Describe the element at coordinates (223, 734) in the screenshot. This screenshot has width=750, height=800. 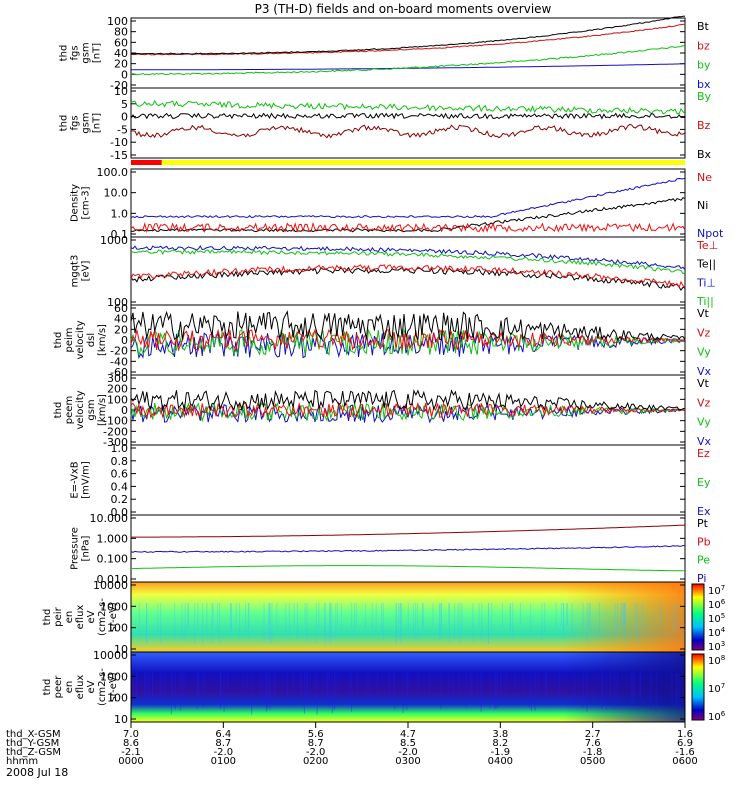
I see `x-tick-label: 6.4` at that location.